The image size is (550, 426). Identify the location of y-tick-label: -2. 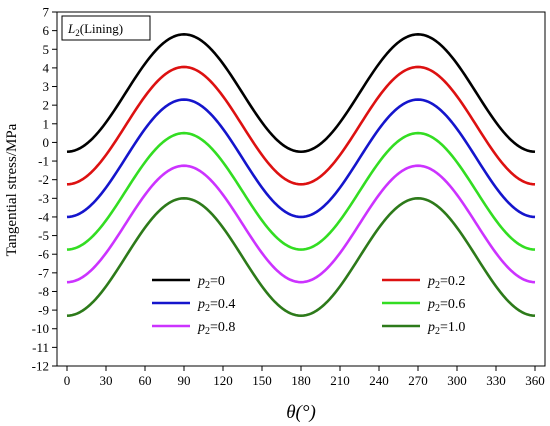
(43, 179).